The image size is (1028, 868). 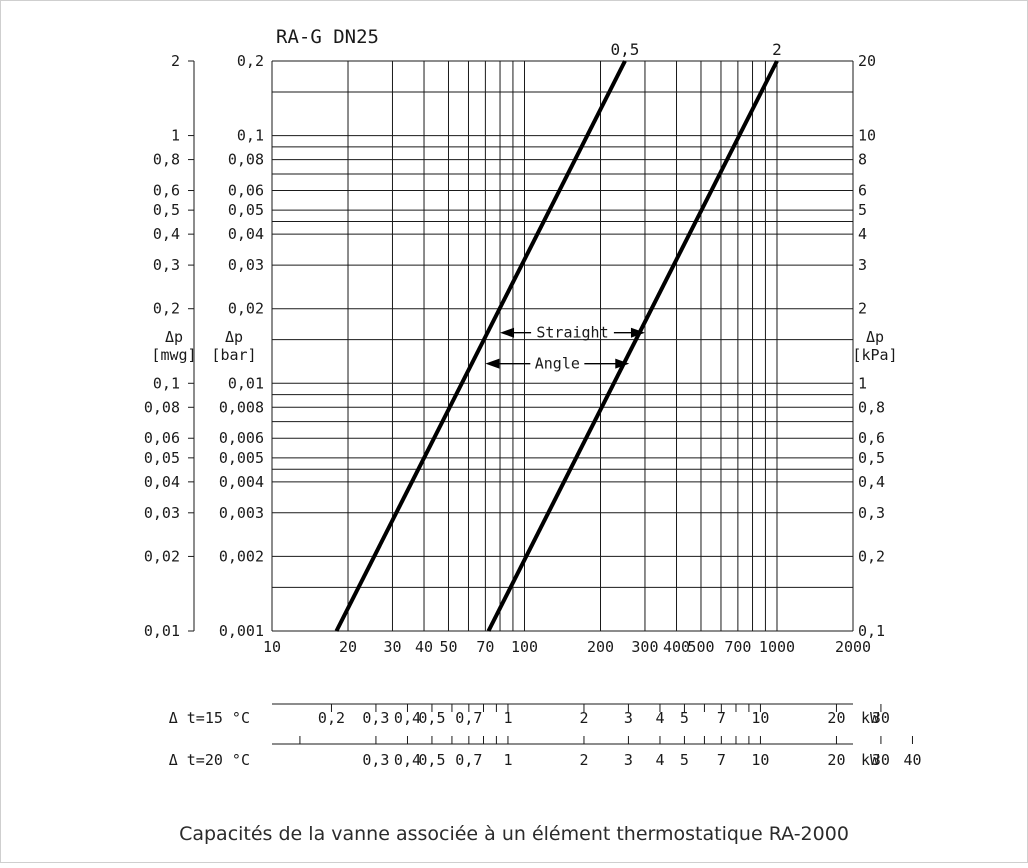 I want to click on y-tick-label-mwg: 0,5, so click(x=166, y=210).